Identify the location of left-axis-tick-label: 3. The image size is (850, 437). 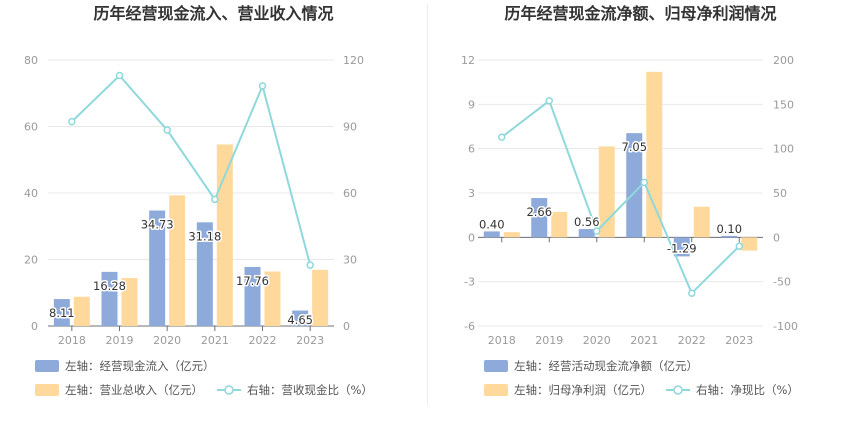
(471, 193).